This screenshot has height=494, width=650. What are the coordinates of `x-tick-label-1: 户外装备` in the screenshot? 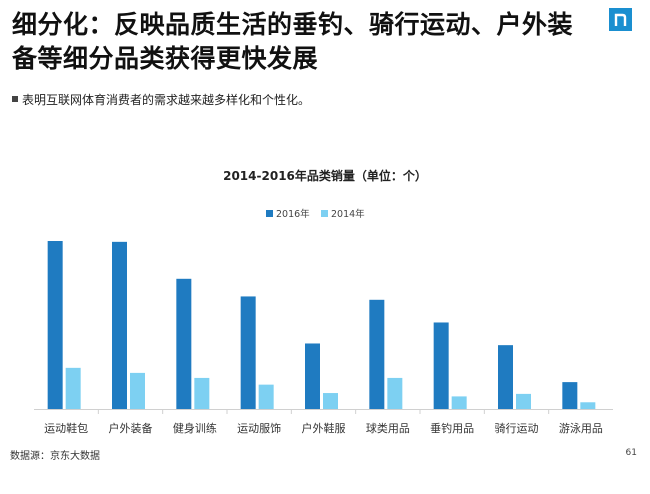 It's located at (131, 428).